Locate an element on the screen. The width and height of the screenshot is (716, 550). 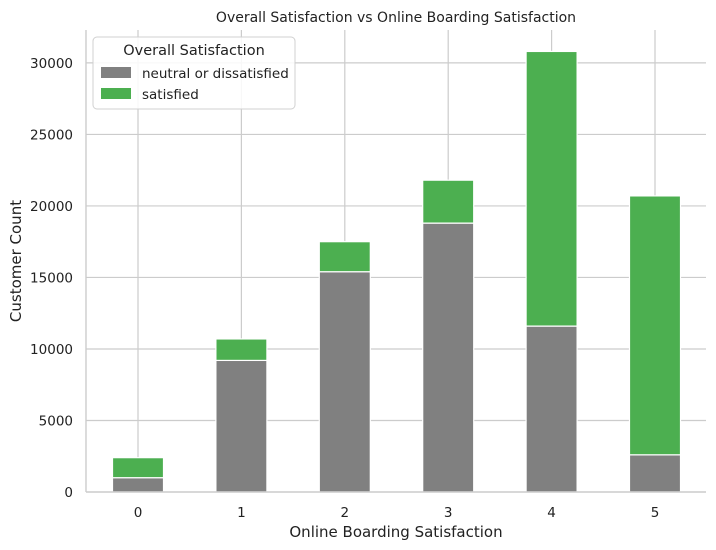
legend-title: Overall Satisfaction is located at coordinates (194, 51).